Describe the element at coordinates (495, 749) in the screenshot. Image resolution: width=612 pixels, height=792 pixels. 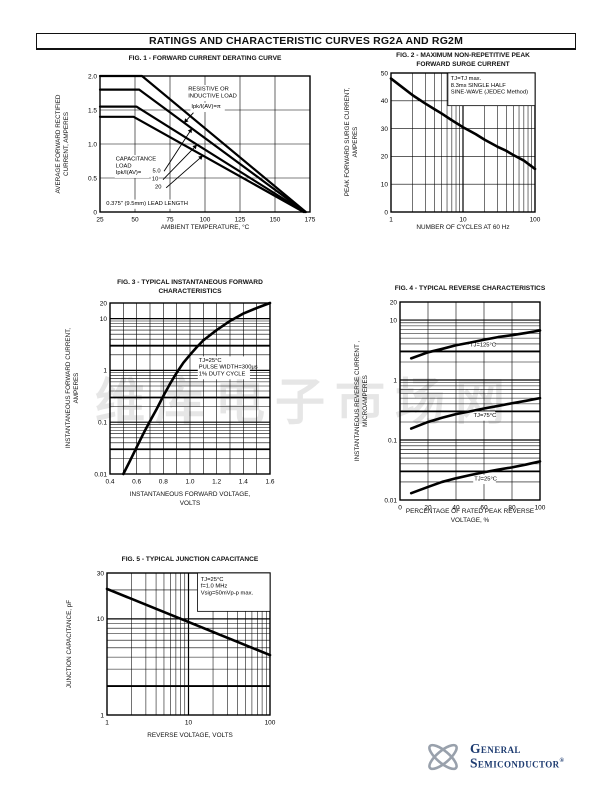
I see `logo-line1: General` at that location.